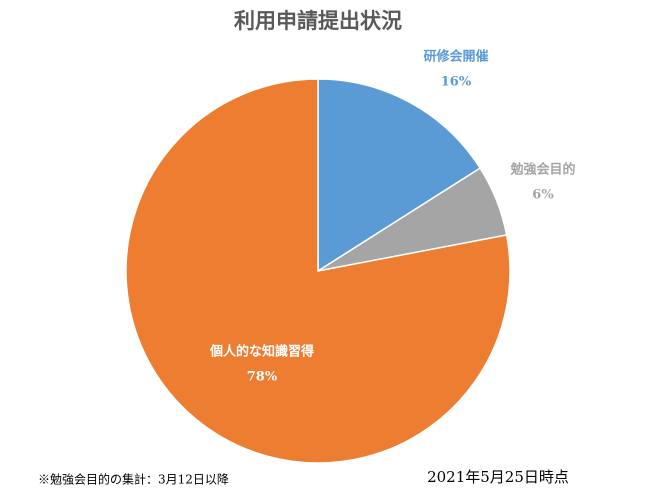 The image size is (653, 500). Describe the element at coordinates (261, 352) in the screenshot. I see `slice-label: 個人的な知識習得` at that location.